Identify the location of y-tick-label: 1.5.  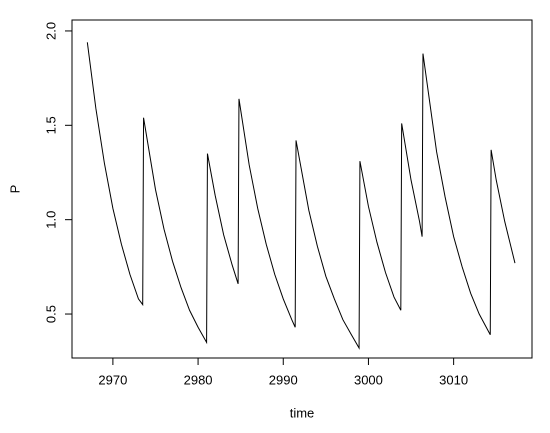
(50, 125).